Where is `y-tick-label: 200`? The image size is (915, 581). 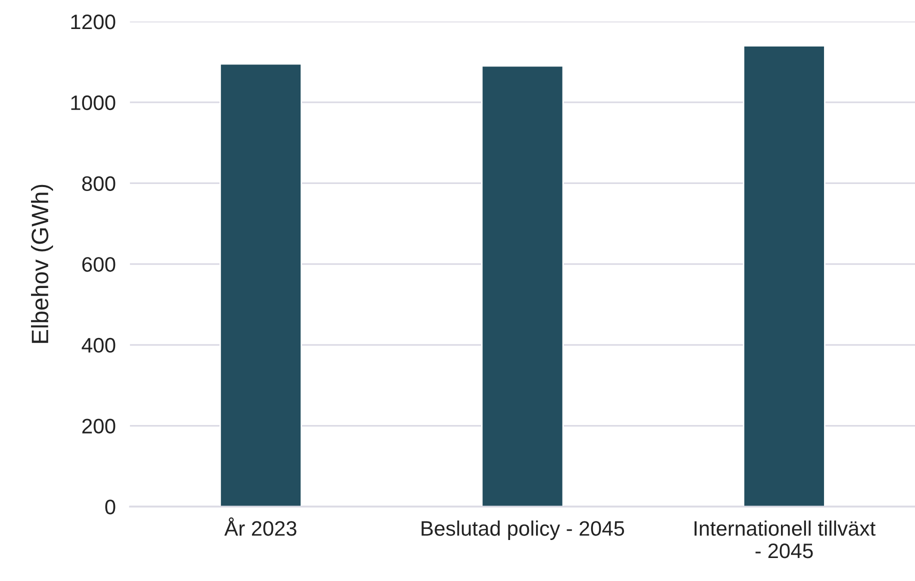 y-tick-label: 200 is located at coordinates (99, 426).